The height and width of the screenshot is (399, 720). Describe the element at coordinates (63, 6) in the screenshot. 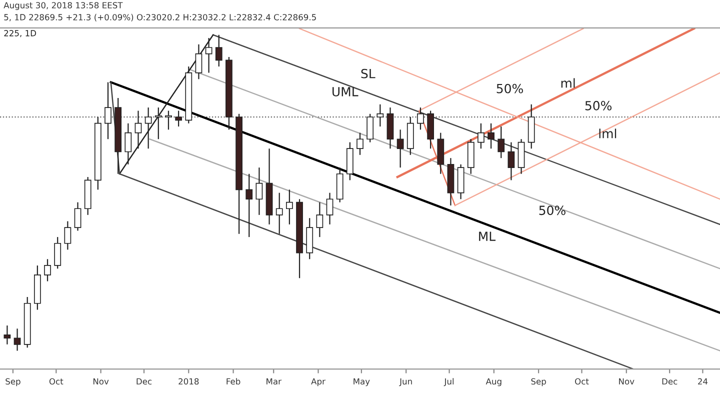

I see `text: August 30, 2018 13:58 EEST` at that location.